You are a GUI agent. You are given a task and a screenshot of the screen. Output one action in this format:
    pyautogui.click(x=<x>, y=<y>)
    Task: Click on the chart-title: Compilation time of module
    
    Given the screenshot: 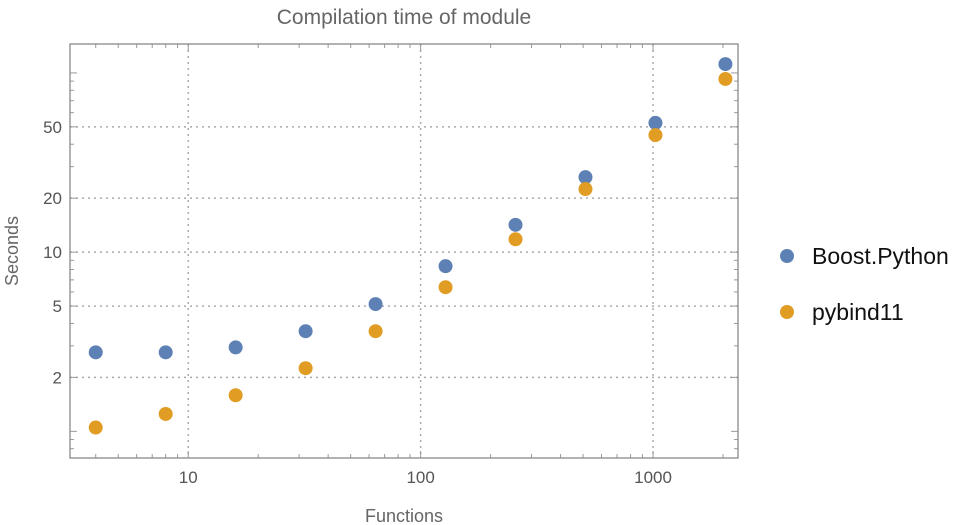 What is the action you would take?
    pyautogui.click(x=404, y=17)
    